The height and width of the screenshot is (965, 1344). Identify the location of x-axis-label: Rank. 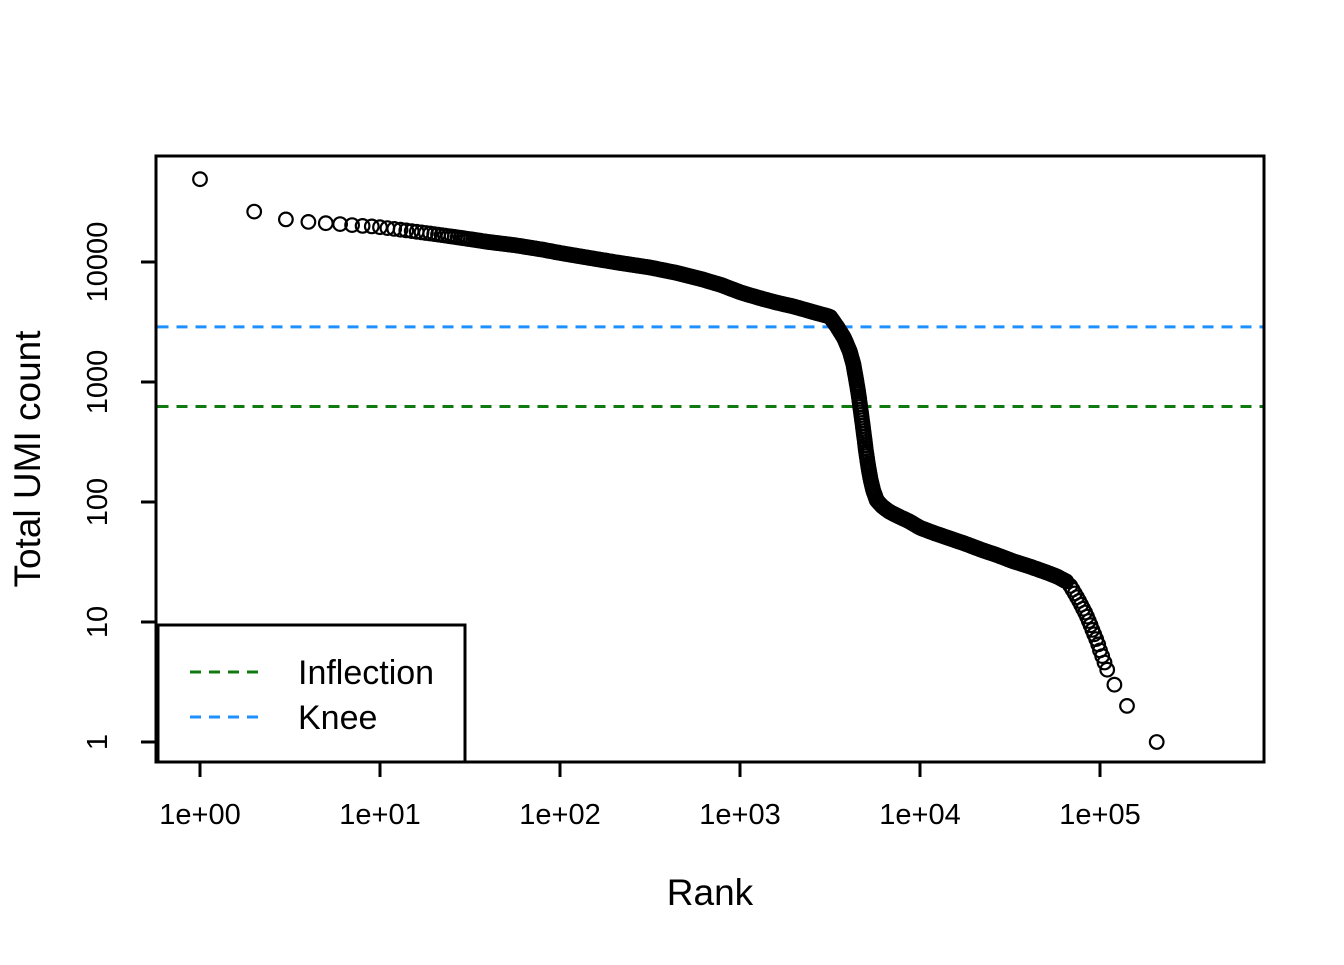
(710, 892).